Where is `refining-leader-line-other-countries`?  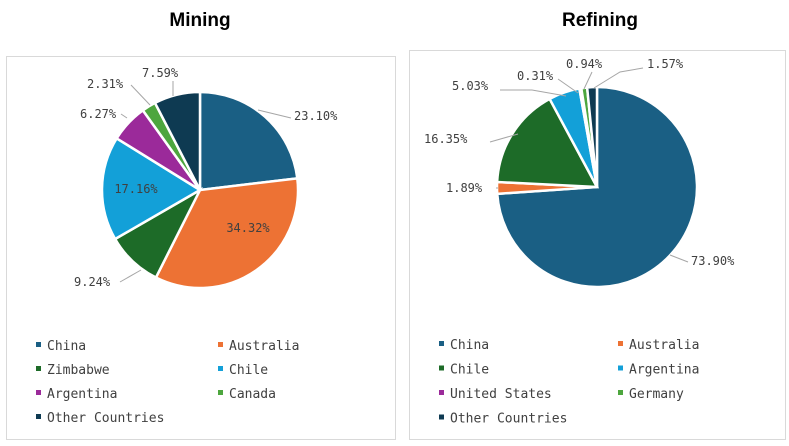 refining-leader-line-other-countries is located at coordinates (618, 78).